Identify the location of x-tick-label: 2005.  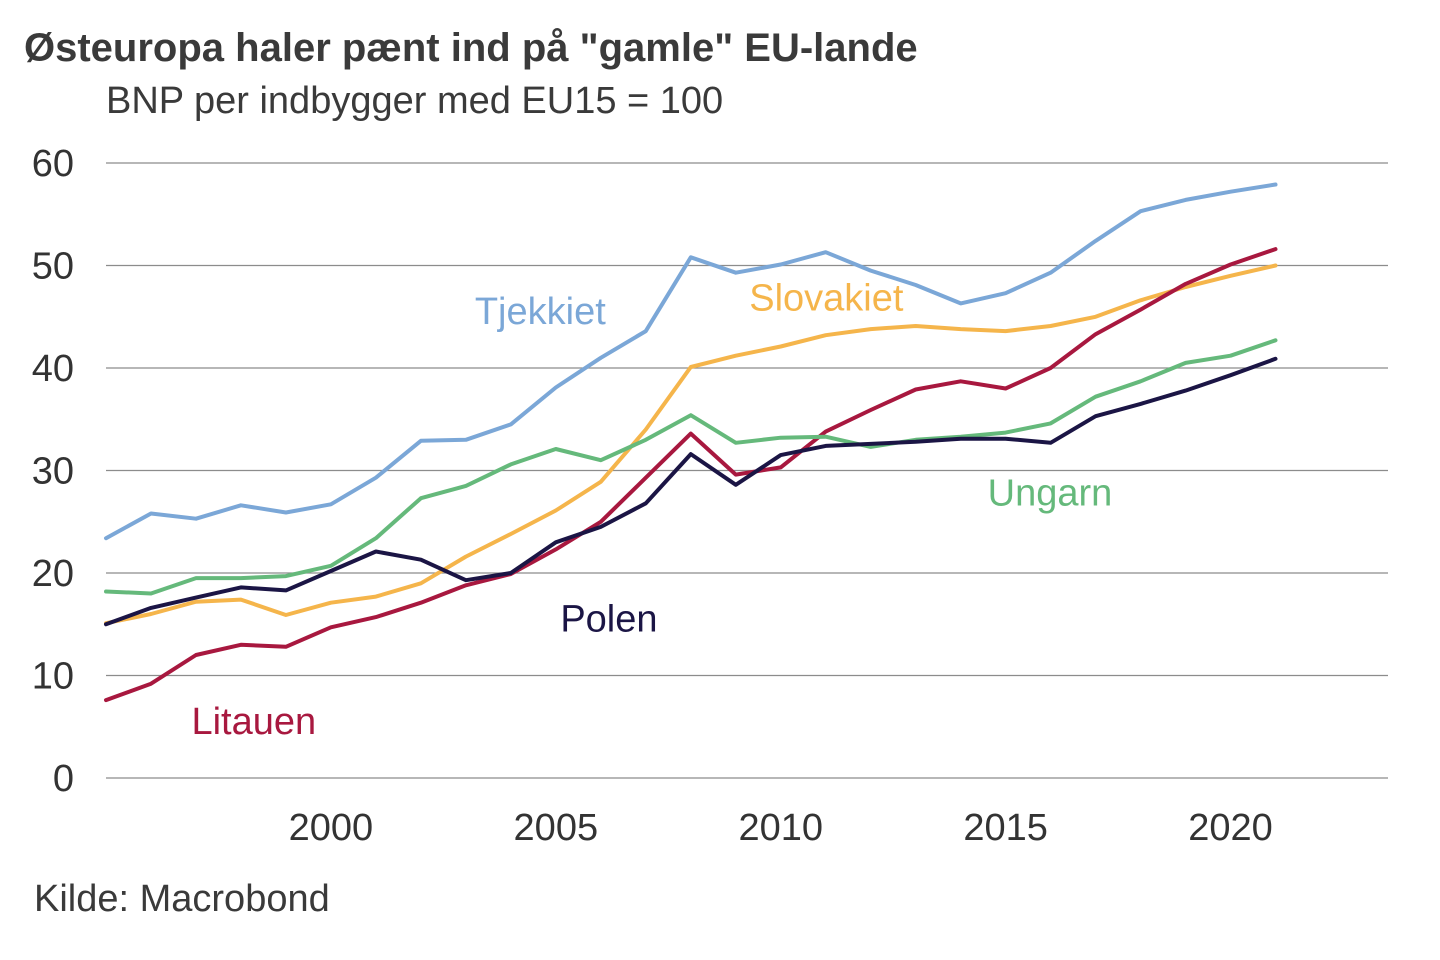
(556, 828).